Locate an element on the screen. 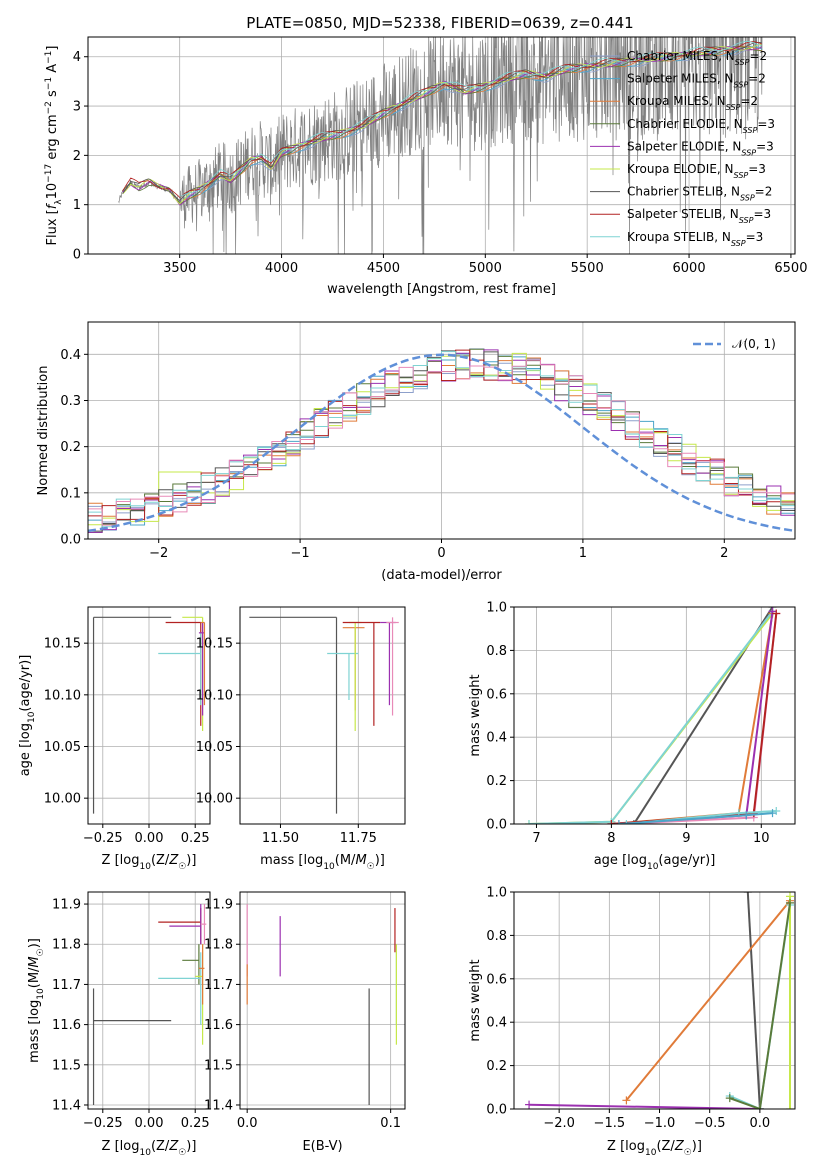 This screenshot has height=1170, width=819. legend-entry: Salpeter MILES, NSSP=2 is located at coordinates (696, 81).